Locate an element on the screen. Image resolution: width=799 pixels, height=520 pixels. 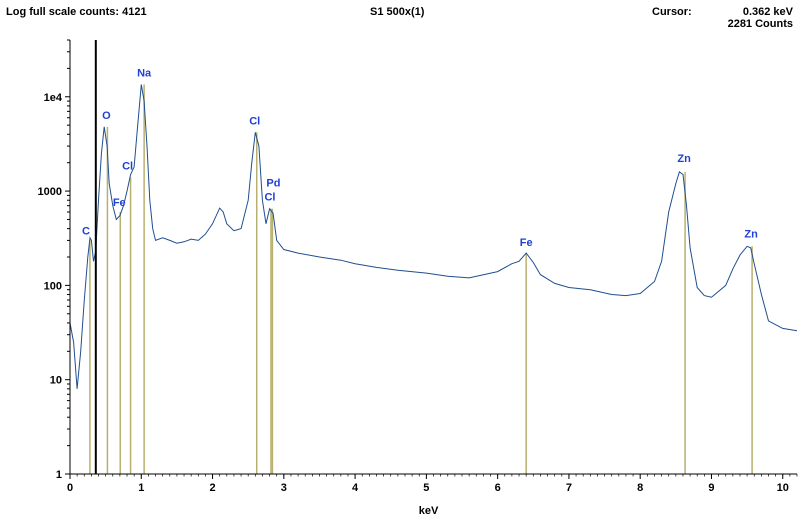
y-tick-label-4: 1e4 is located at coordinates (53, 98).